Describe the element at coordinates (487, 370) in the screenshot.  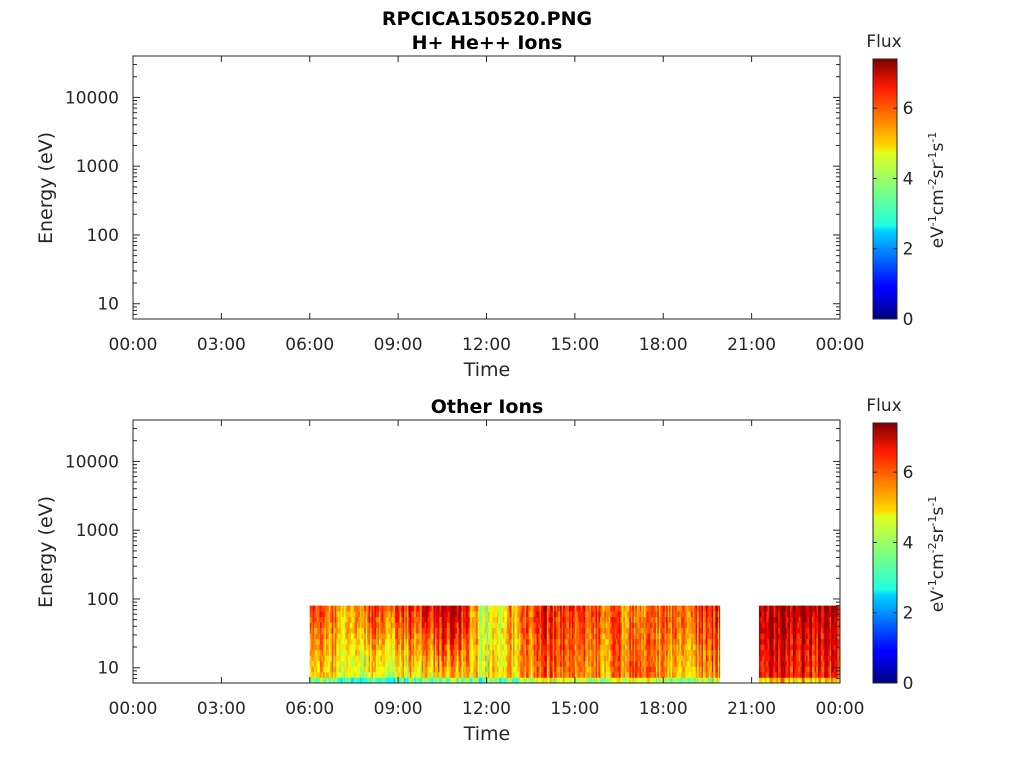
I see `x-axis-label: Time` at that location.